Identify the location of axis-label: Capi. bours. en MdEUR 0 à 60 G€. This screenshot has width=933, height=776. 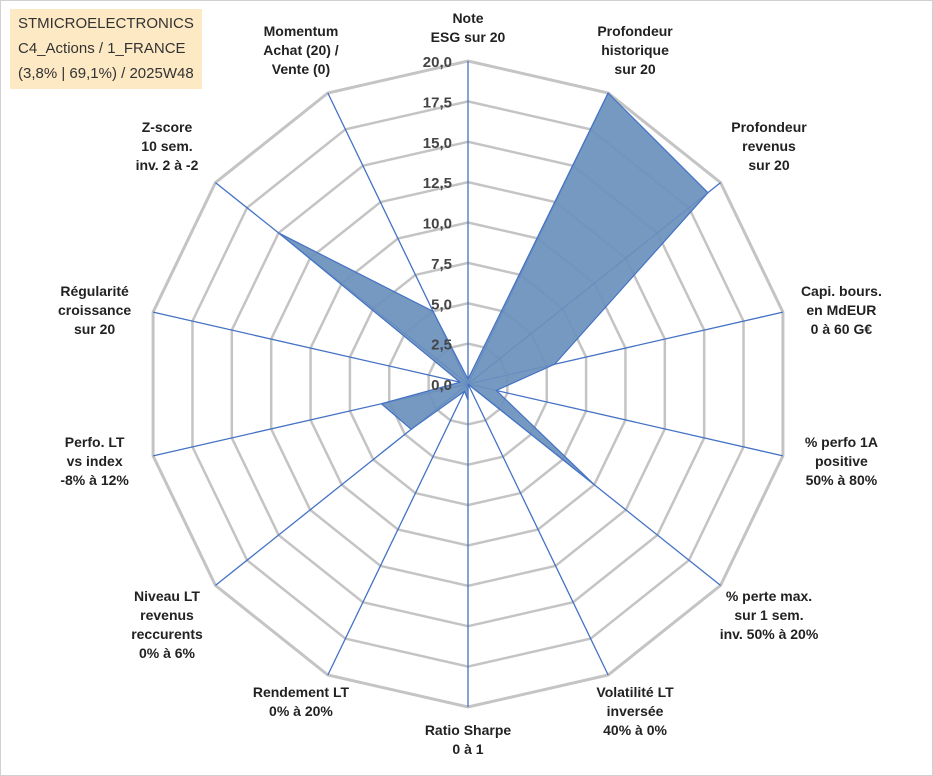
(841, 310).